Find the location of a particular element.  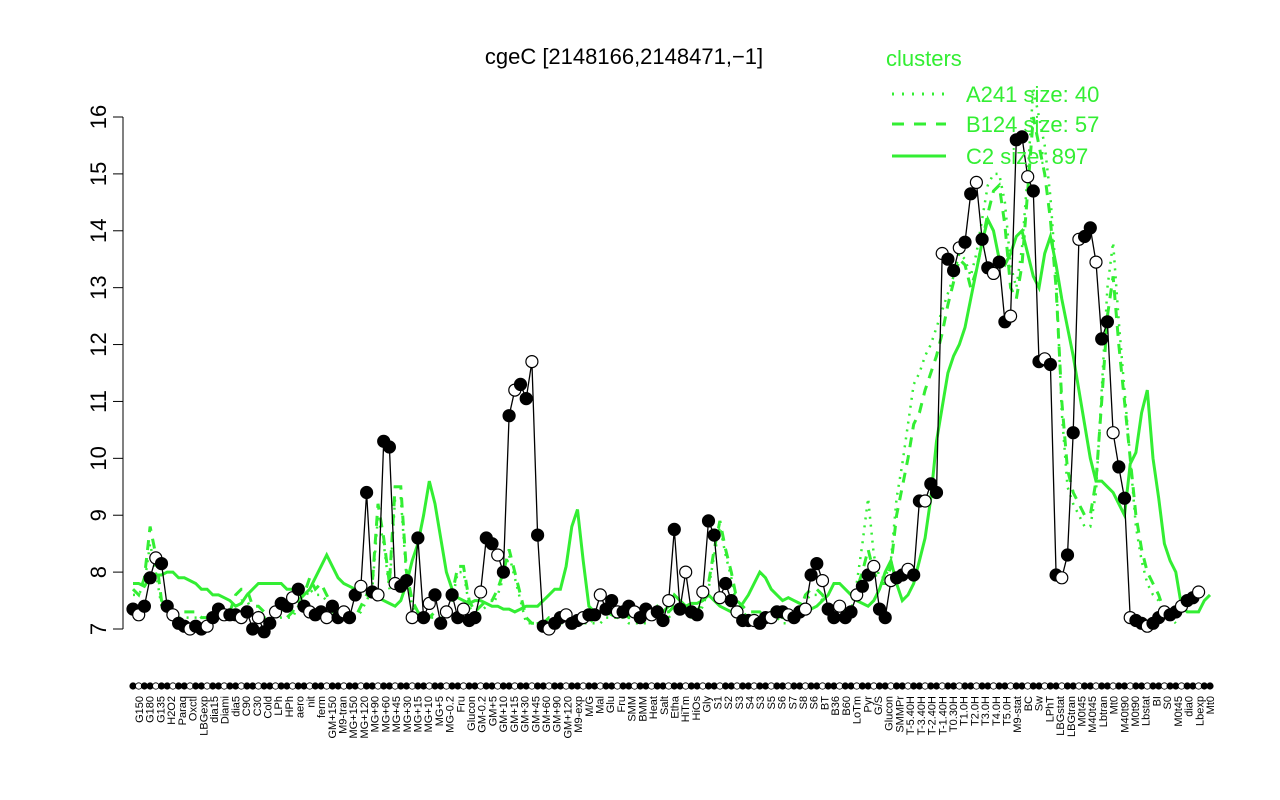

legend-label-c2: C2 size: 897 is located at coordinates (1027, 156).